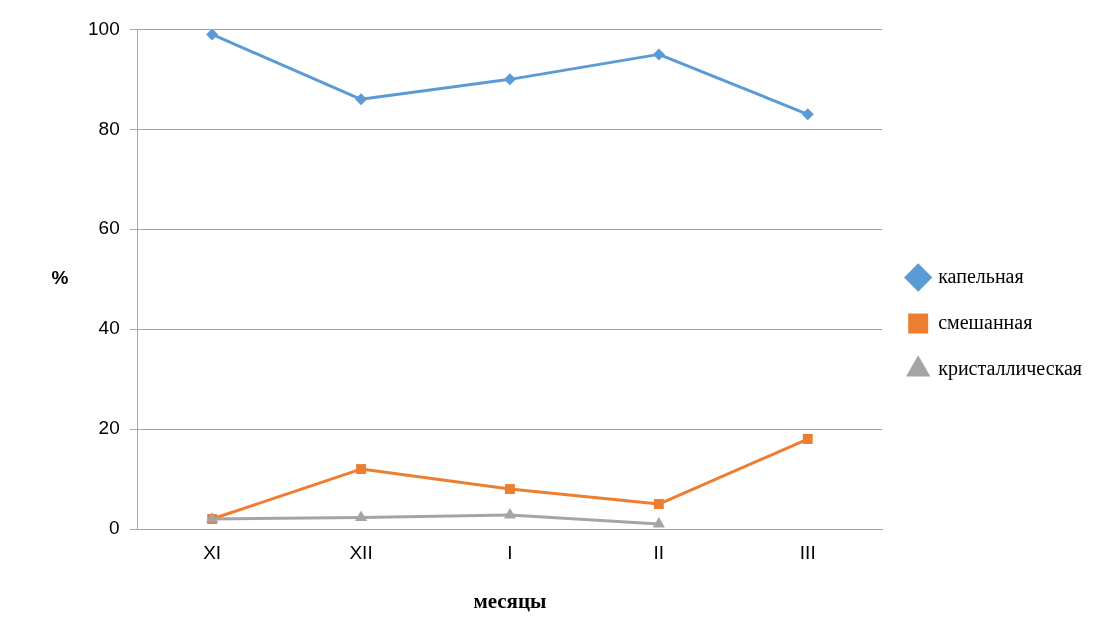 Image resolution: width=1110 pixels, height=637 pixels. I want to click on y-tick-label: 40, so click(109, 328).